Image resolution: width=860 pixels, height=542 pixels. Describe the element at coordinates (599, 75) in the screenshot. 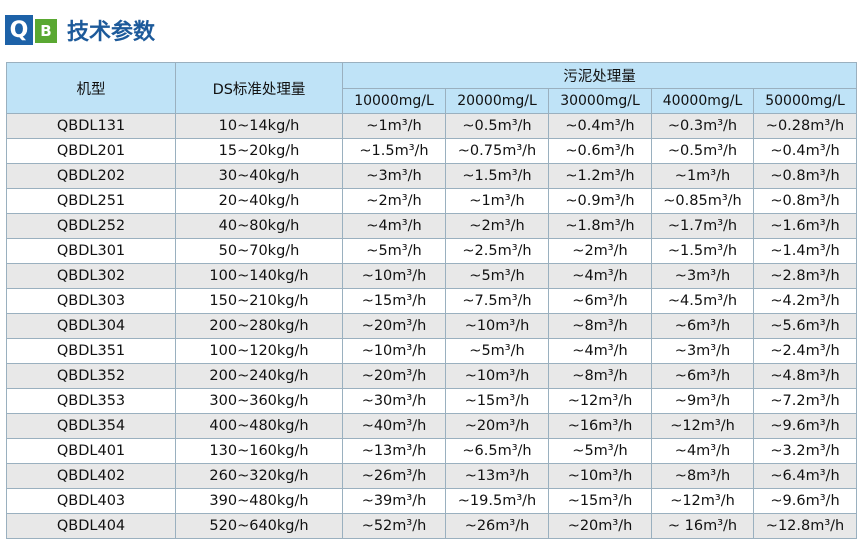

I see `header-sludge-capacity: 污泥处理量` at that location.